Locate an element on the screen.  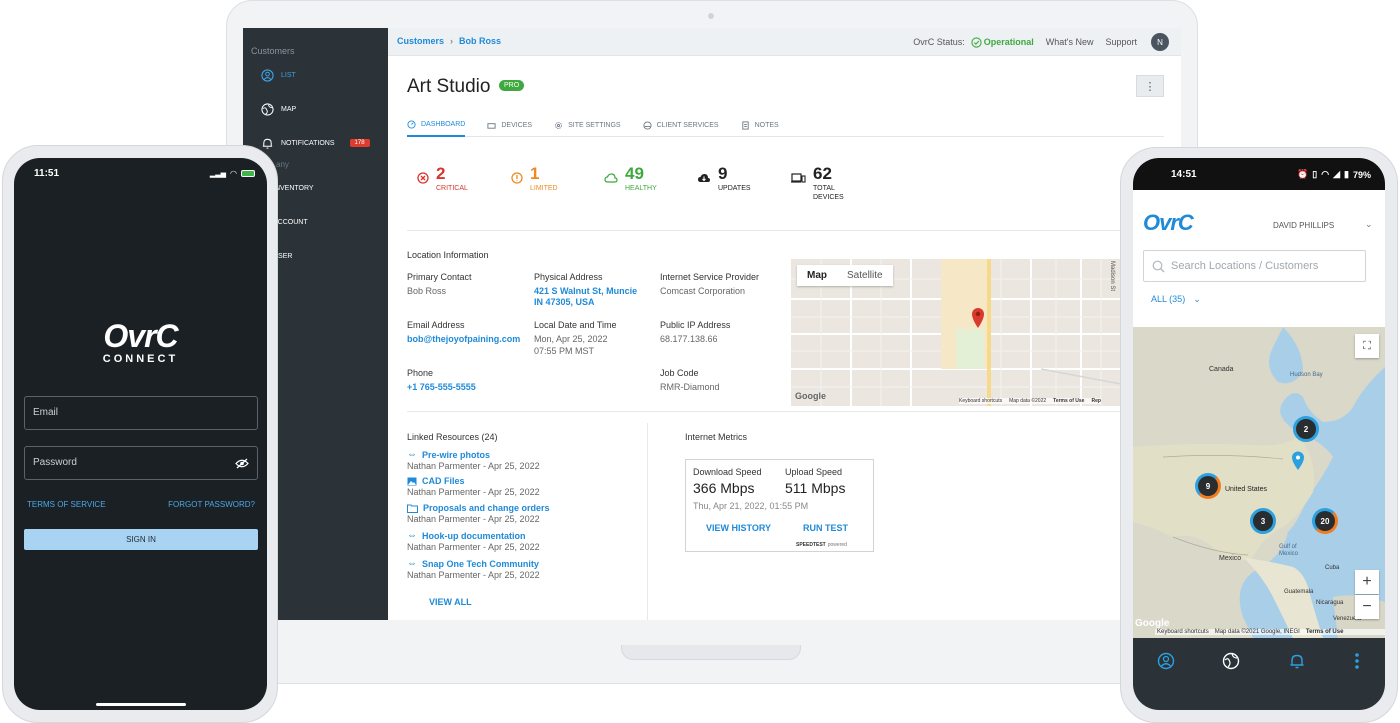
map-cluster-marker: 2 is located at coordinates (1306, 429).